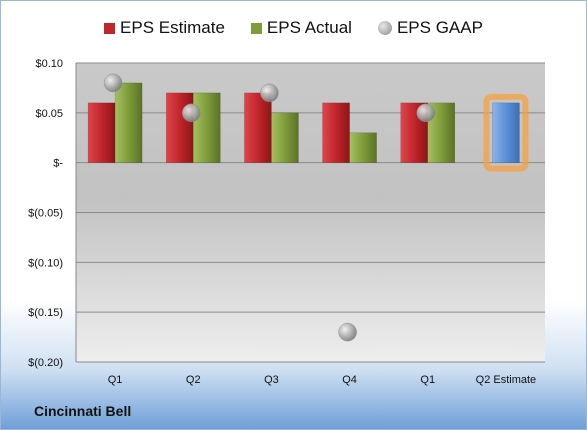 Image resolution: width=587 pixels, height=430 pixels. Describe the element at coordinates (439, 27) in the screenshot. I see `legend-label-eps-gaap: EPS GAAP` at that location.